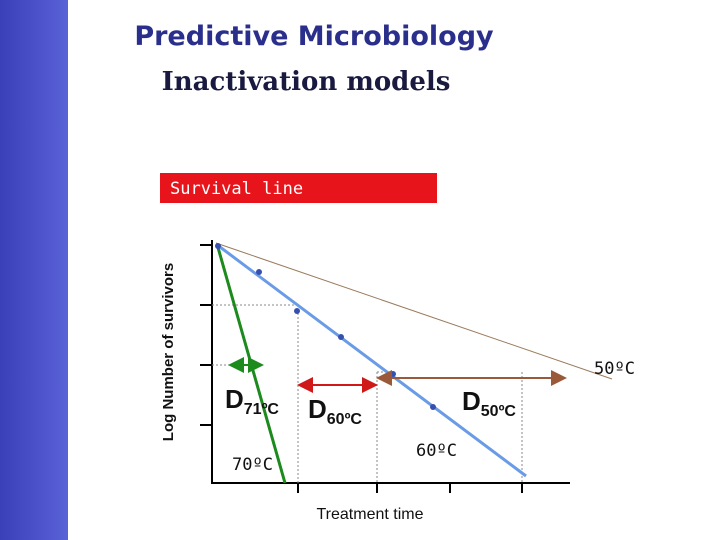 The height and width of the screenshot is (540, 720). What do you see at coordinates (34, 270) in the screenshot?
I see `side-bar` at bounding box center [34, 270].